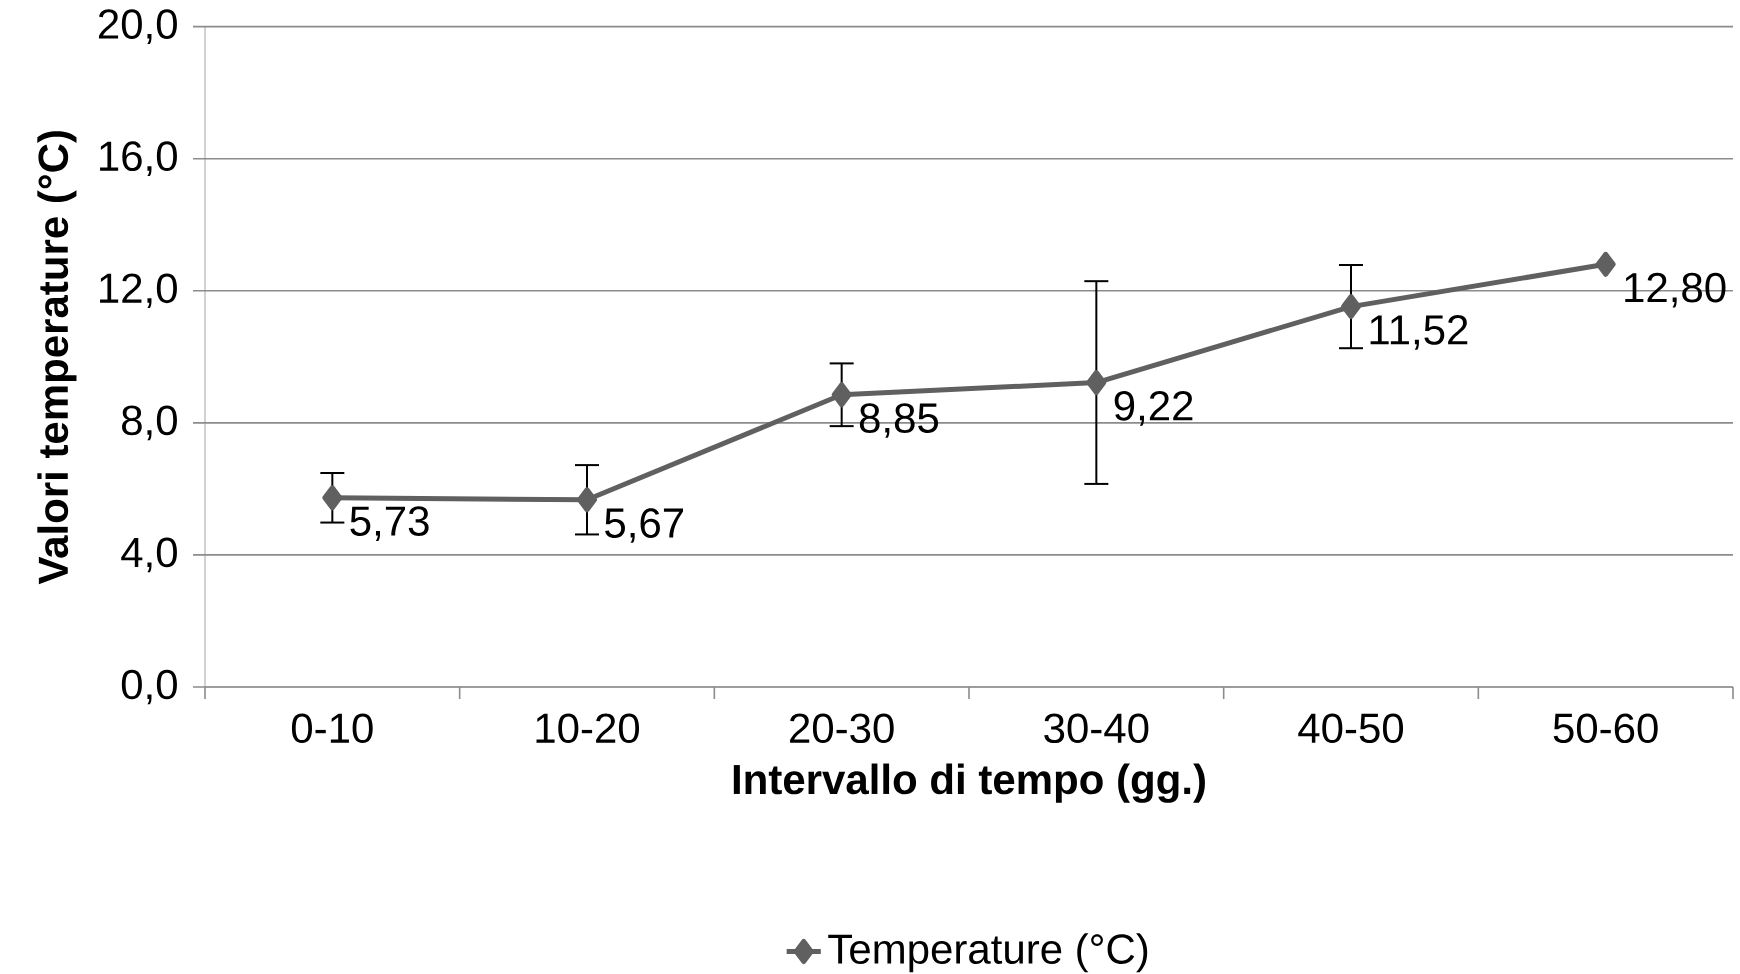  Describe the element at coordinates (644, 525) in the screenshot. I see `data-label: 5,67` at that location.